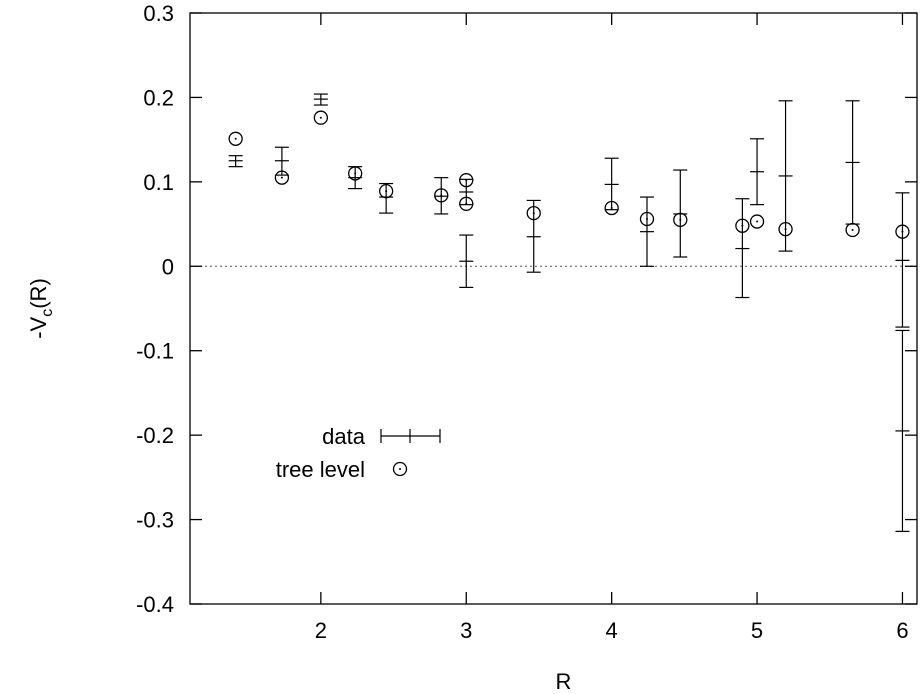 The height and width of the screenshot is (694, 922). What do you see at coordinates (38, 293) in the screenshot?
I see `y-axis-label-tail: (R)` at bounding box center [38, 293].